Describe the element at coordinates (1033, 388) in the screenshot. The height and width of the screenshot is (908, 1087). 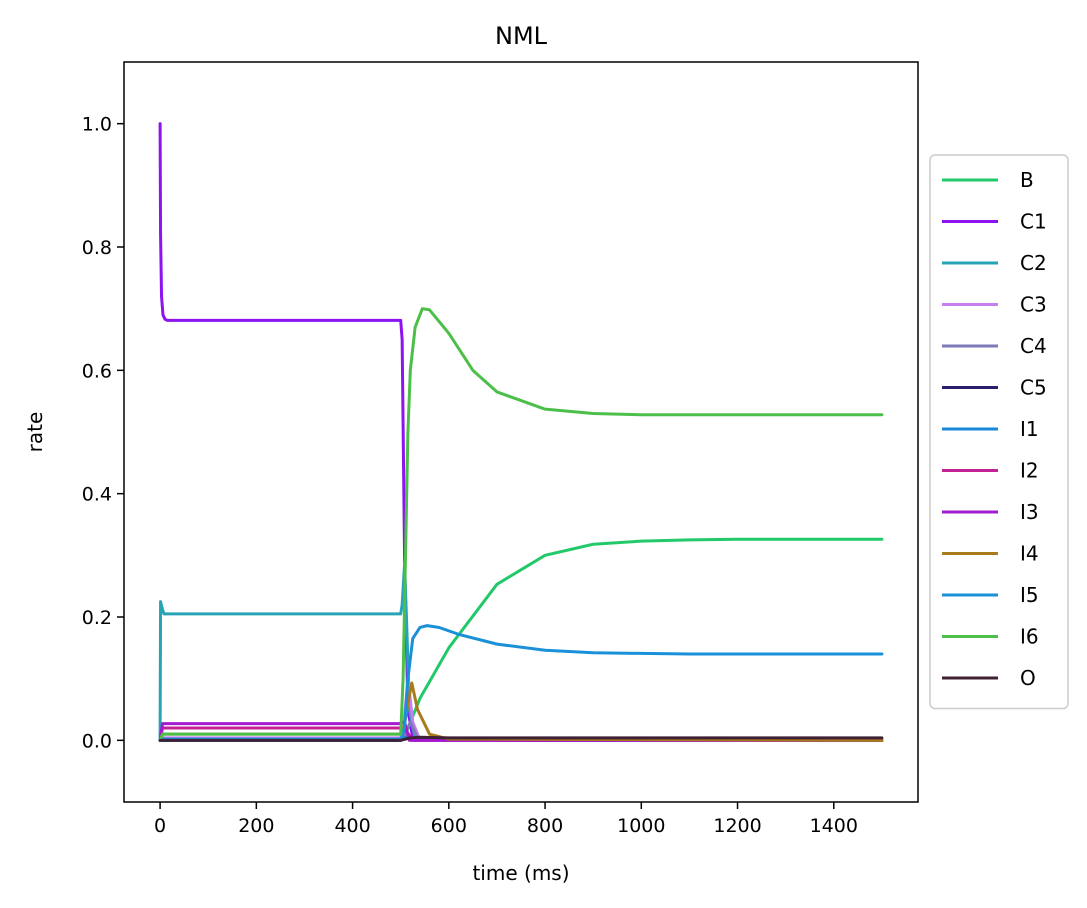
I see `legend-label: C5` at that location.